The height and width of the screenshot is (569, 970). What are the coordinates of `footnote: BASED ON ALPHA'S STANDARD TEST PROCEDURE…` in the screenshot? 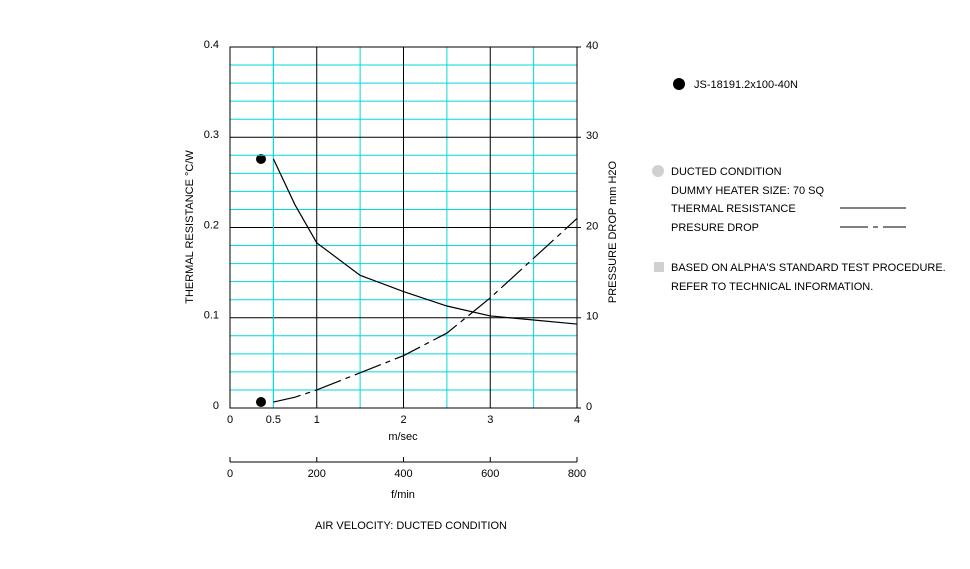 It's located at (808, 268).